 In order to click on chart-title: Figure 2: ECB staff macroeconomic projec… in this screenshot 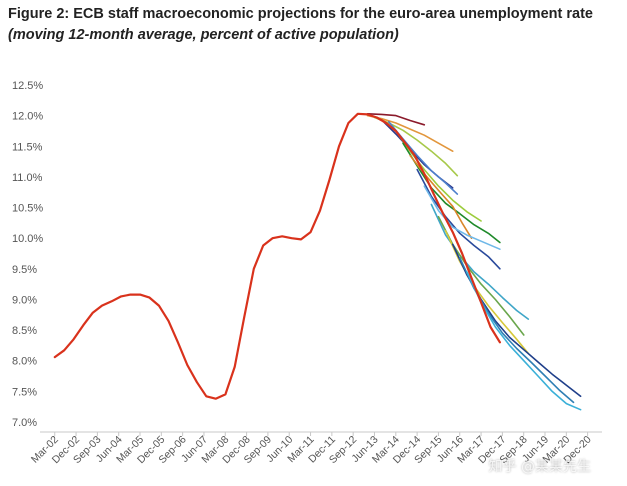, I will do `click(308, 25)`.